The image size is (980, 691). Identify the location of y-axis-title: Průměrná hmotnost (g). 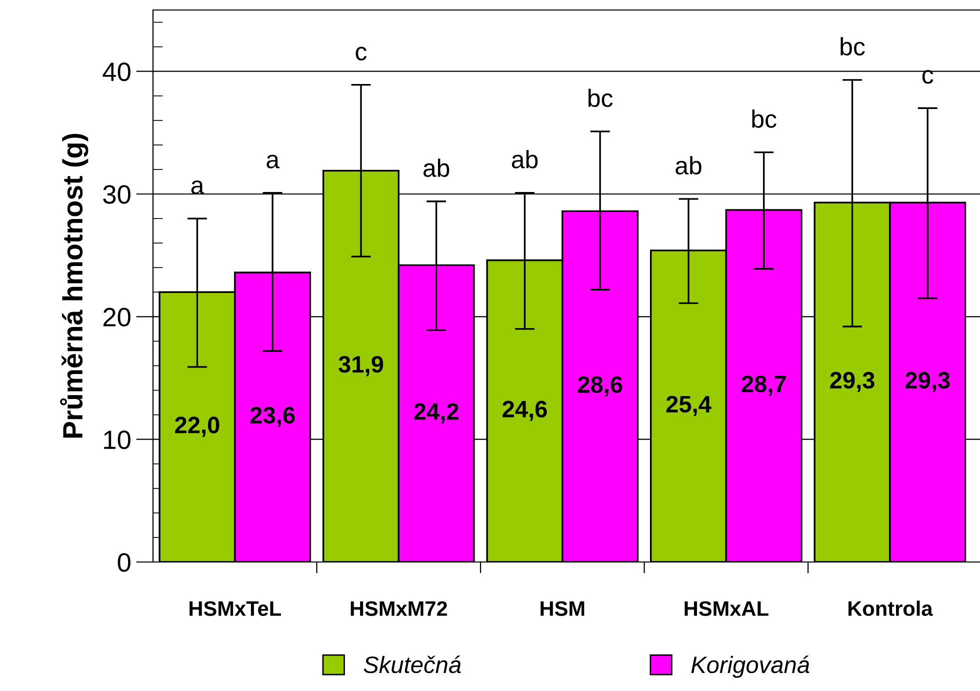
(74, 286).